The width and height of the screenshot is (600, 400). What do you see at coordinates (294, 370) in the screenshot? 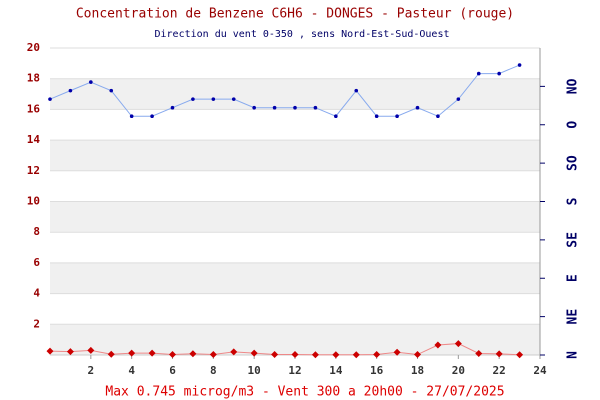
I see `x-tick-label: 12` at bounding box center [294, 370].